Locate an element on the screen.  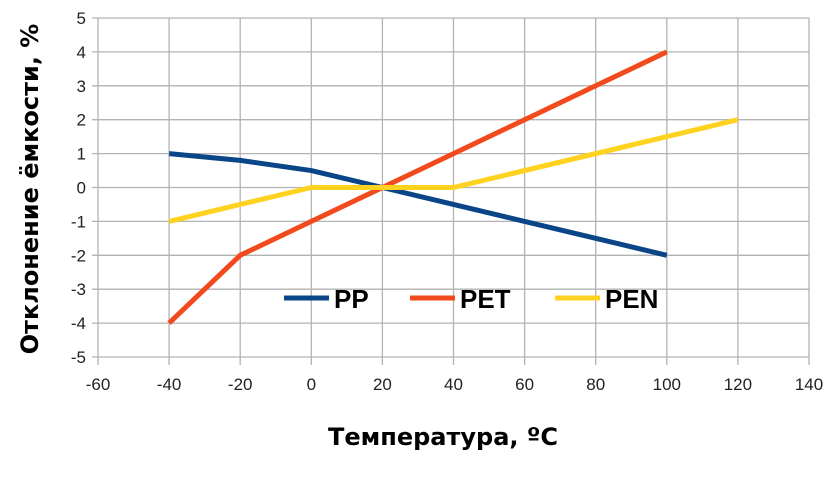
y-tick-label: -5 is located at coordinates (78, 357).